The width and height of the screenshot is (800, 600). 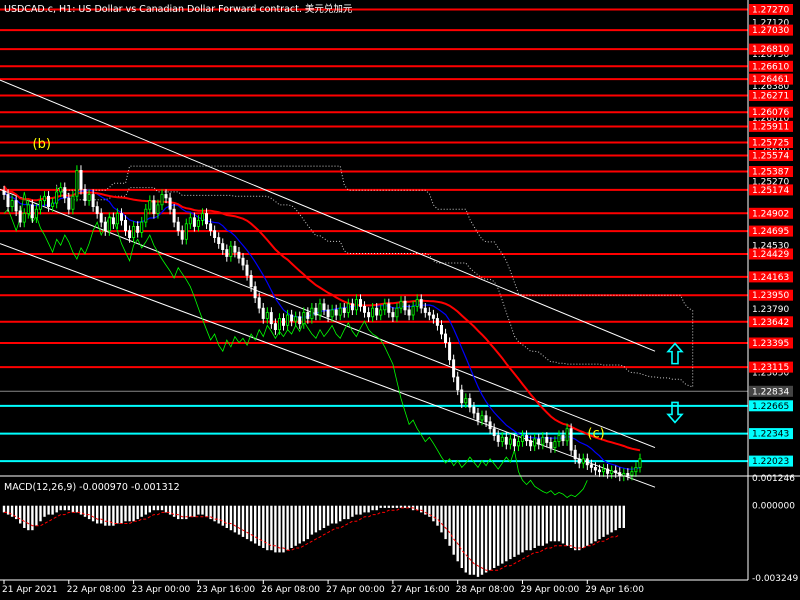 What do you see at coordinates (770, 80) in the screenshot?
I see `price-tag-label: 1.26461` at bounding box center [770, 80].